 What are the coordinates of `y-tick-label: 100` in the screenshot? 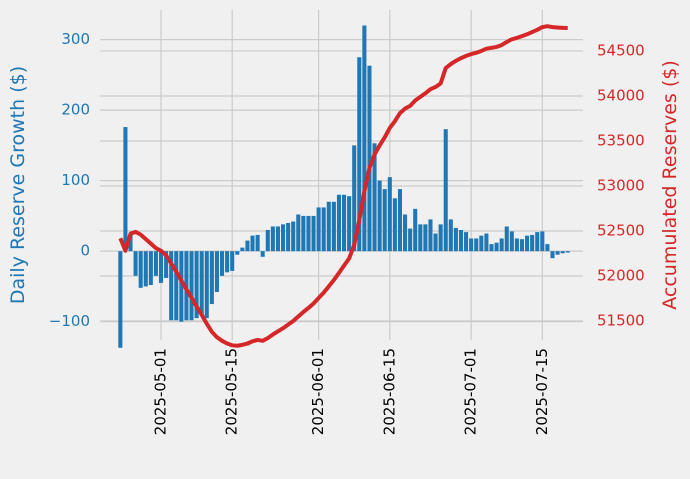 It's located at (75, 180).